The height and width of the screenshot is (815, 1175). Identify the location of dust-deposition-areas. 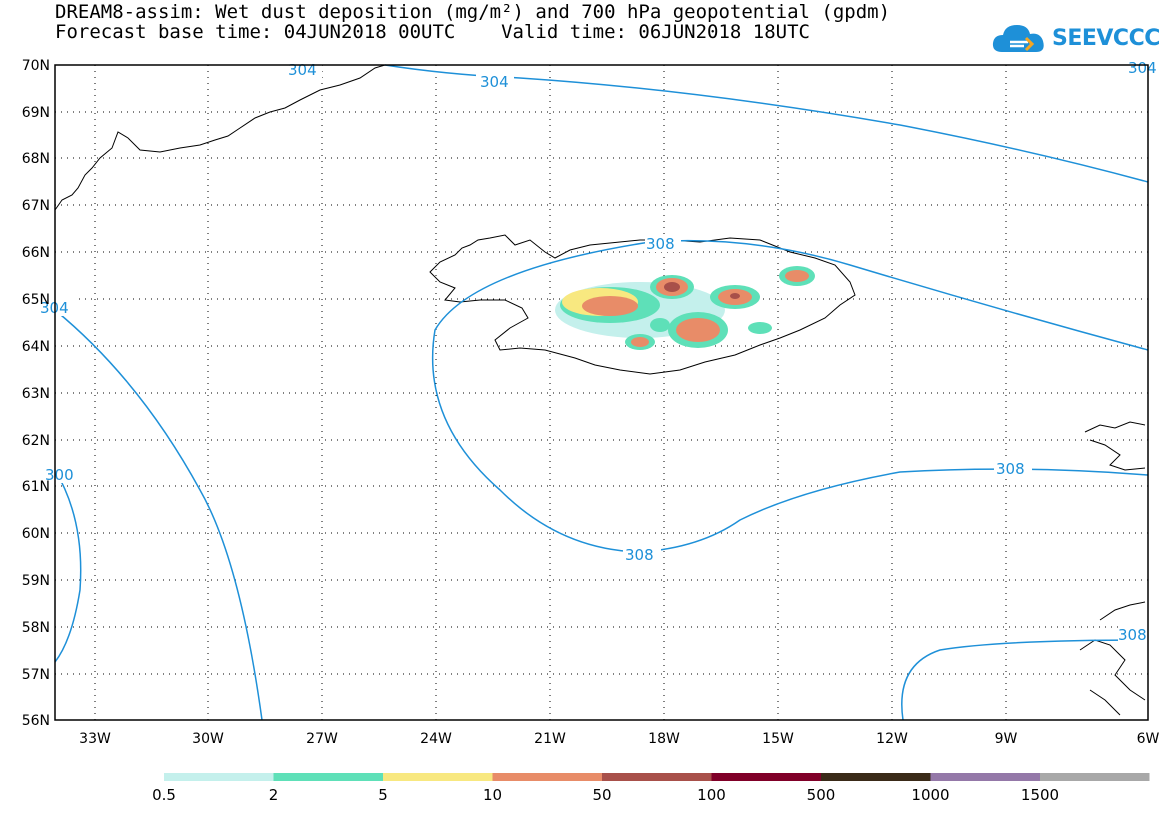
(685, 308).